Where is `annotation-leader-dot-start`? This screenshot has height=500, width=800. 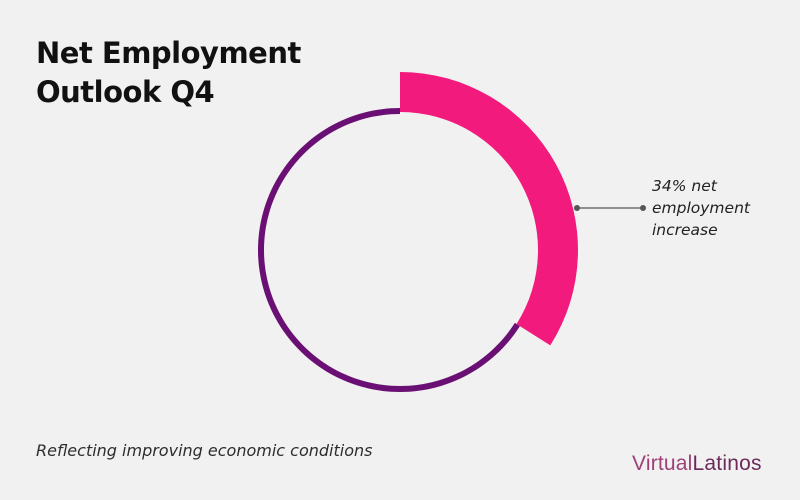
annotation-leader-dot-start is located at coordinates (577, 208).